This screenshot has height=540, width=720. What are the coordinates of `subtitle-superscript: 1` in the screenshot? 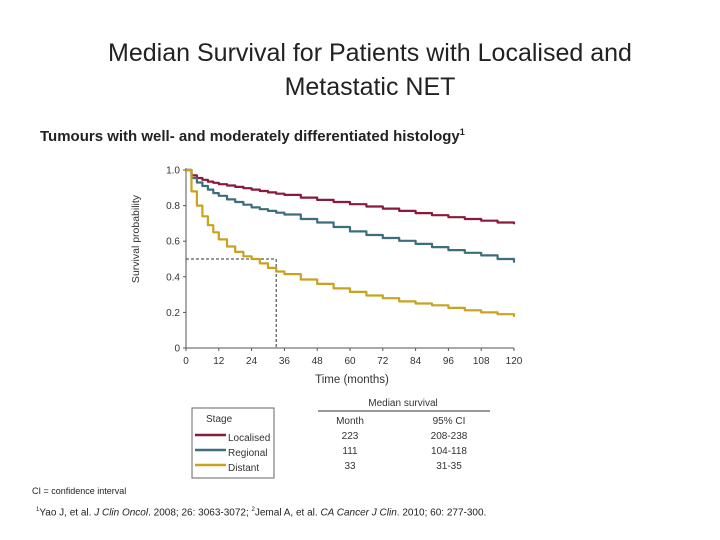 It's located at (462, 132).